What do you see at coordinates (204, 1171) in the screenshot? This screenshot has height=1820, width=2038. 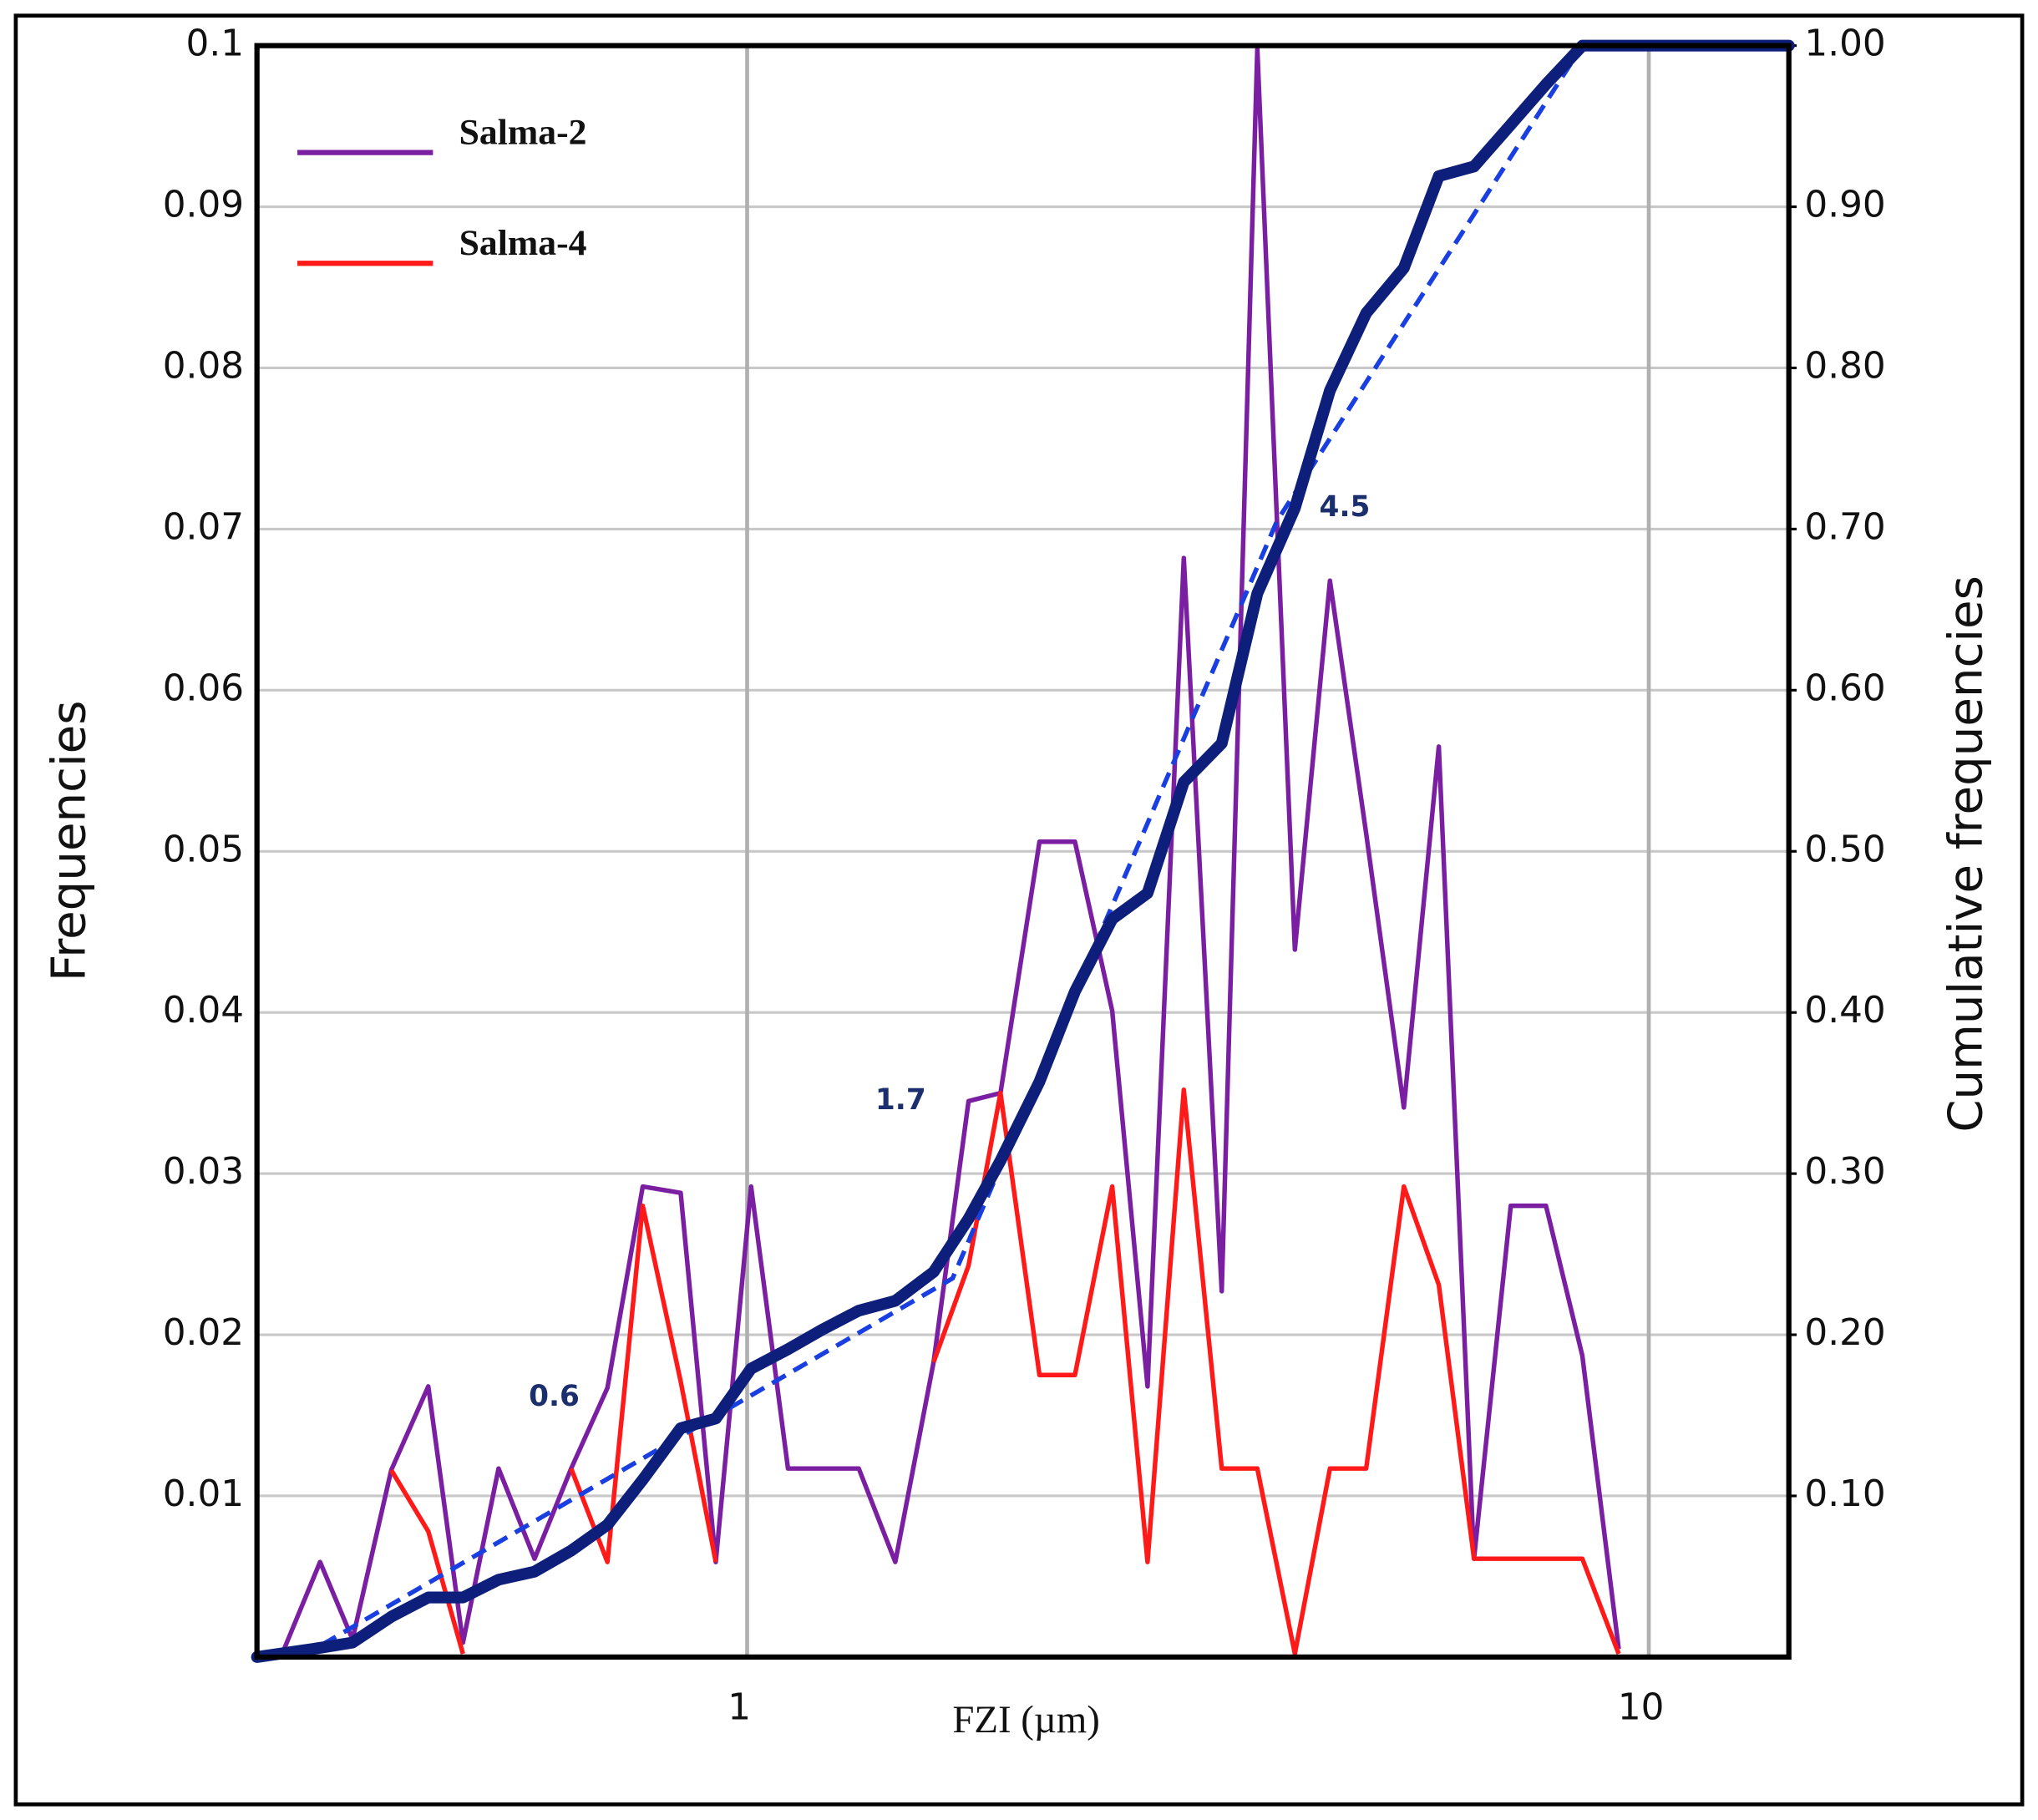 I see `y-tick-label: 0.03` at bounding box center [204, 1171].